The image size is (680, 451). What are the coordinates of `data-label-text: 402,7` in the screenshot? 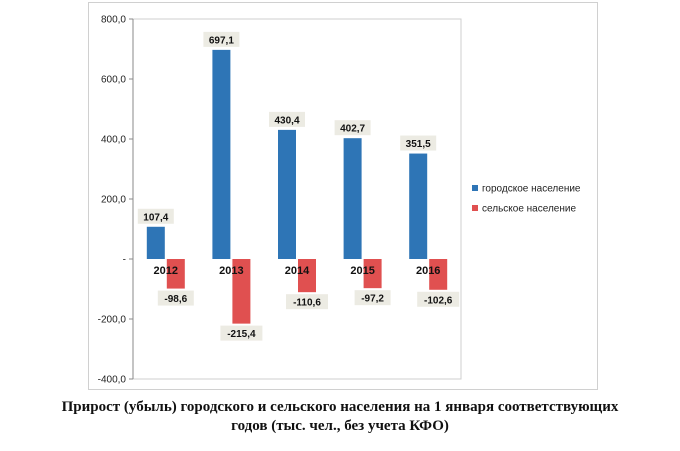 It's located at (352, 129).